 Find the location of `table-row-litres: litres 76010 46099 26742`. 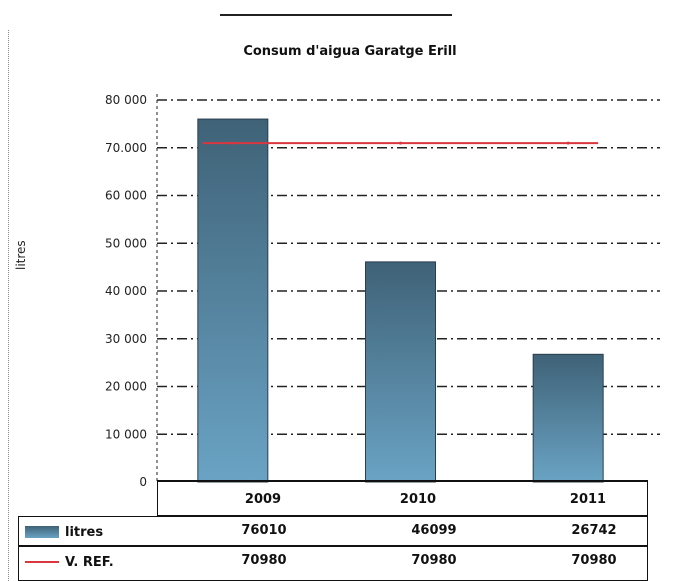

table-row-litres: litres 76010 46099 26742 is located at coordinates (333, 531).